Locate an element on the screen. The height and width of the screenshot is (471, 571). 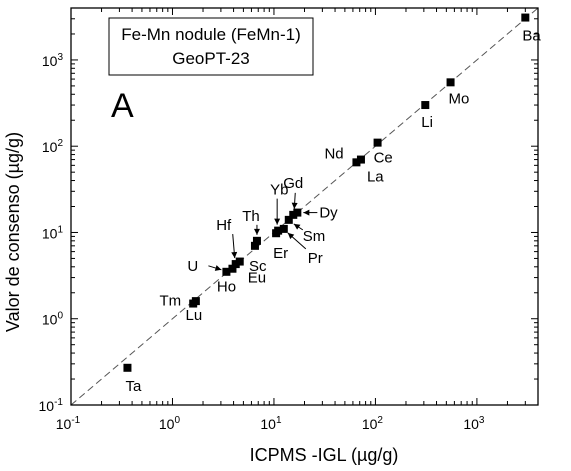
arrow-sm-head is located at coordinates (297, 226).